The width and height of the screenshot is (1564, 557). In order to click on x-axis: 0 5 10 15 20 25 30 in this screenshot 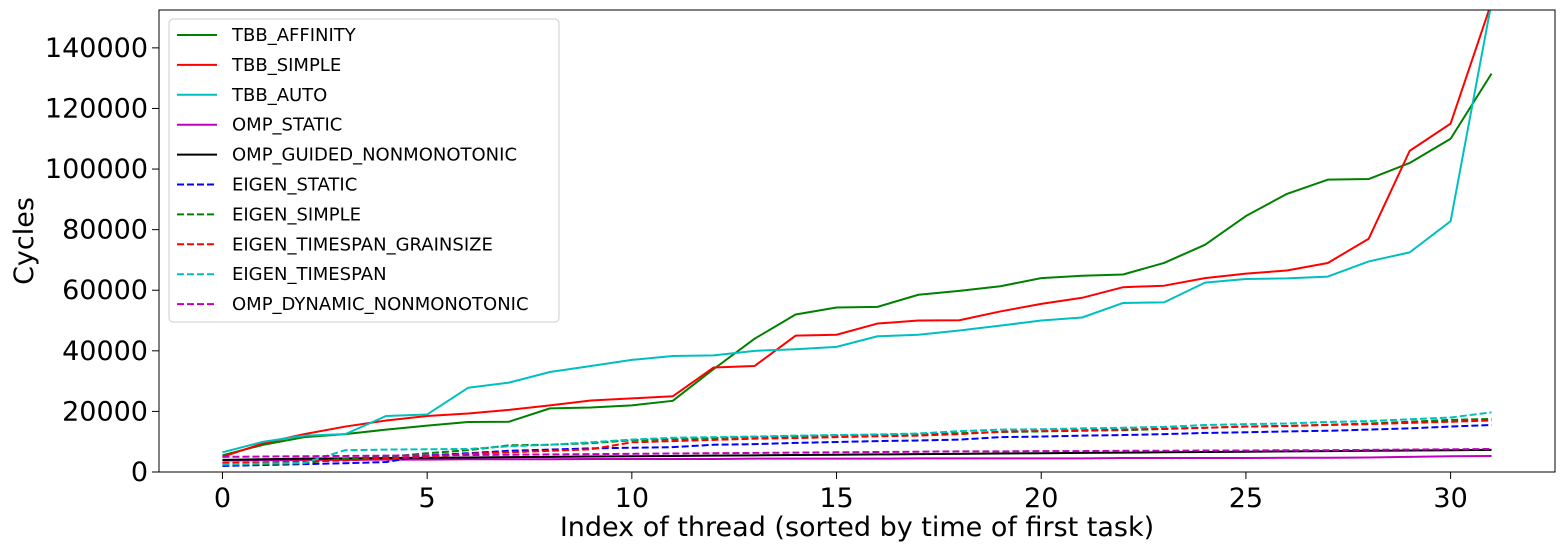, I will do `click(841, 493)`.